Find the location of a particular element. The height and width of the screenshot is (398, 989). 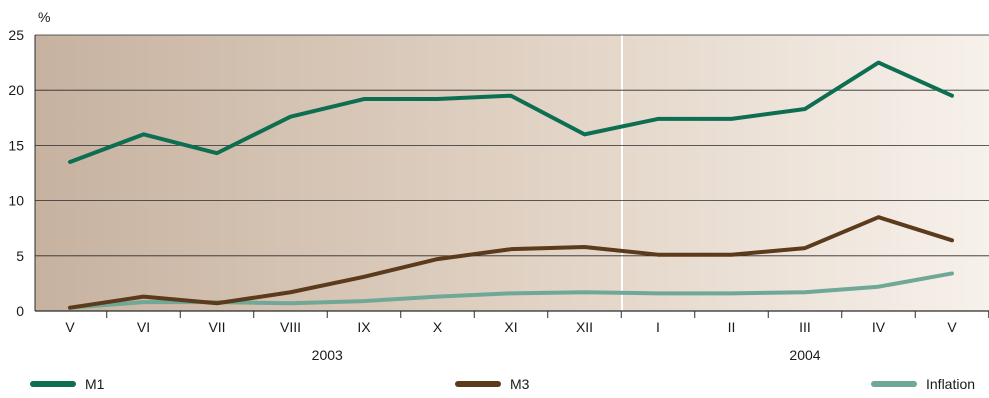

x-group-label: 2004 is located at coordinates (804, 355).